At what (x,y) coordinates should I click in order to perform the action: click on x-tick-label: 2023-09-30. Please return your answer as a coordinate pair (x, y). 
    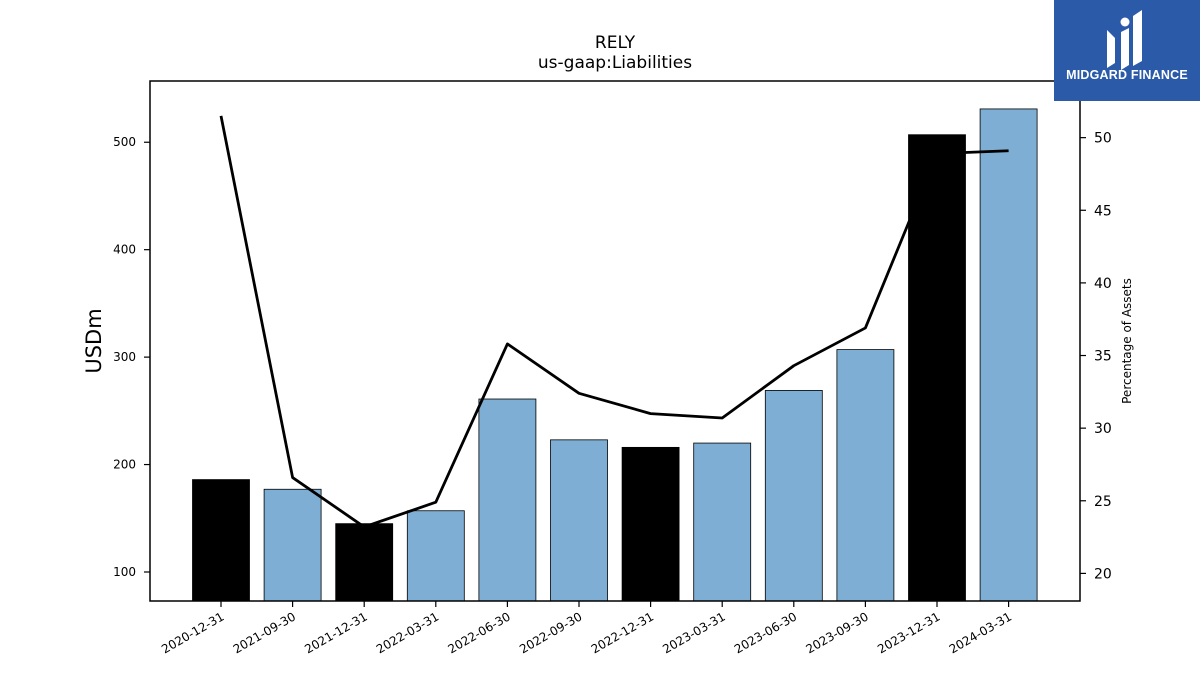
    Looking at the image, I should click on (836, 632).